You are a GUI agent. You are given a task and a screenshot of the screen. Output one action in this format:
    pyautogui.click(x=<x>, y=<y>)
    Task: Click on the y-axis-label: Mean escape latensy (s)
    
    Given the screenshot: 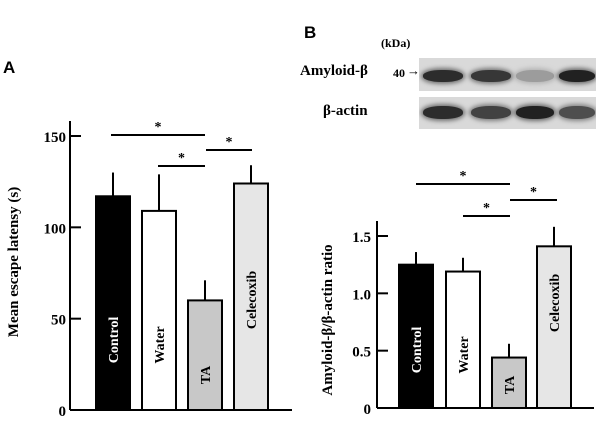 What is the action you would take?
    pyautogui.click(x=14, y=262)
    